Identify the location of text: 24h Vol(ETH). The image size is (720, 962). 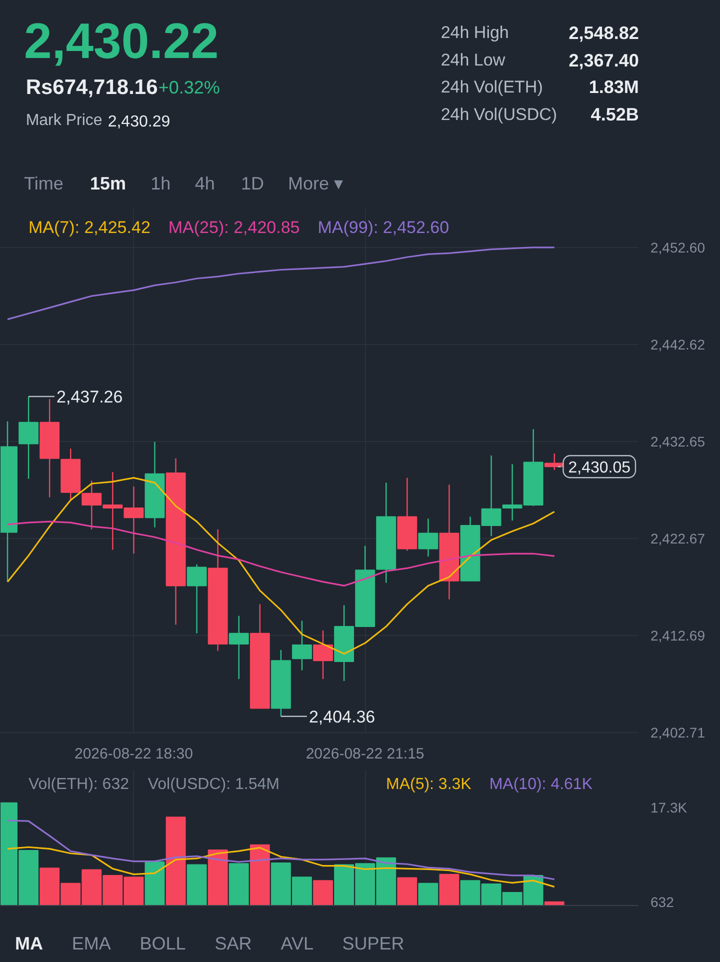
(491, 87).